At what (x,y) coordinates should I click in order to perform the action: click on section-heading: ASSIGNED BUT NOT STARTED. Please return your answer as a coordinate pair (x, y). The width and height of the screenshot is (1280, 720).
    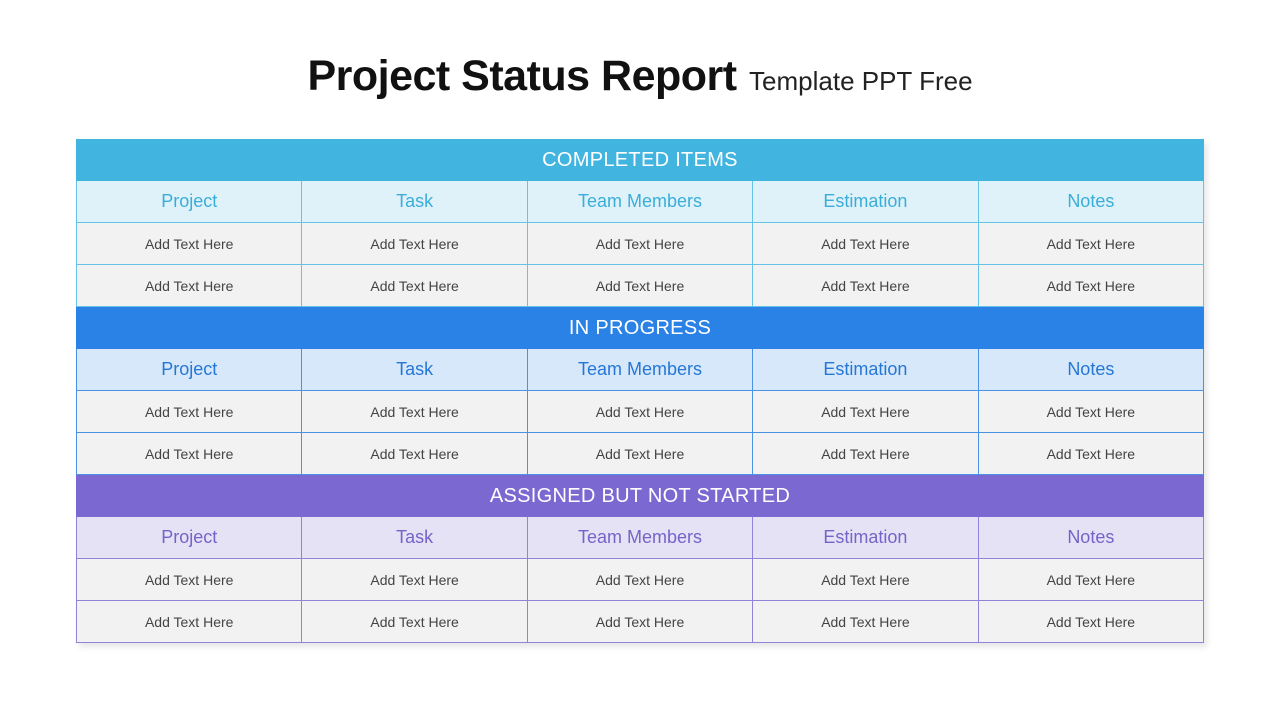
    Looking at the image, I should click on (640, 496).